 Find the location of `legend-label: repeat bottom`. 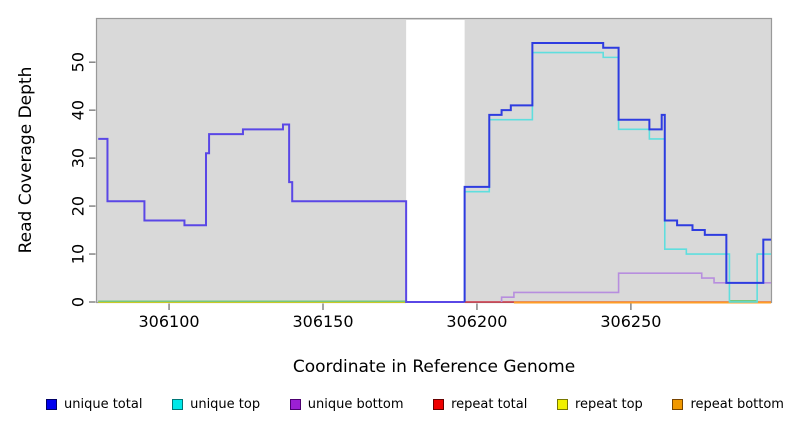

legend-label: repeat bottom is located at coordinates (737, 404).